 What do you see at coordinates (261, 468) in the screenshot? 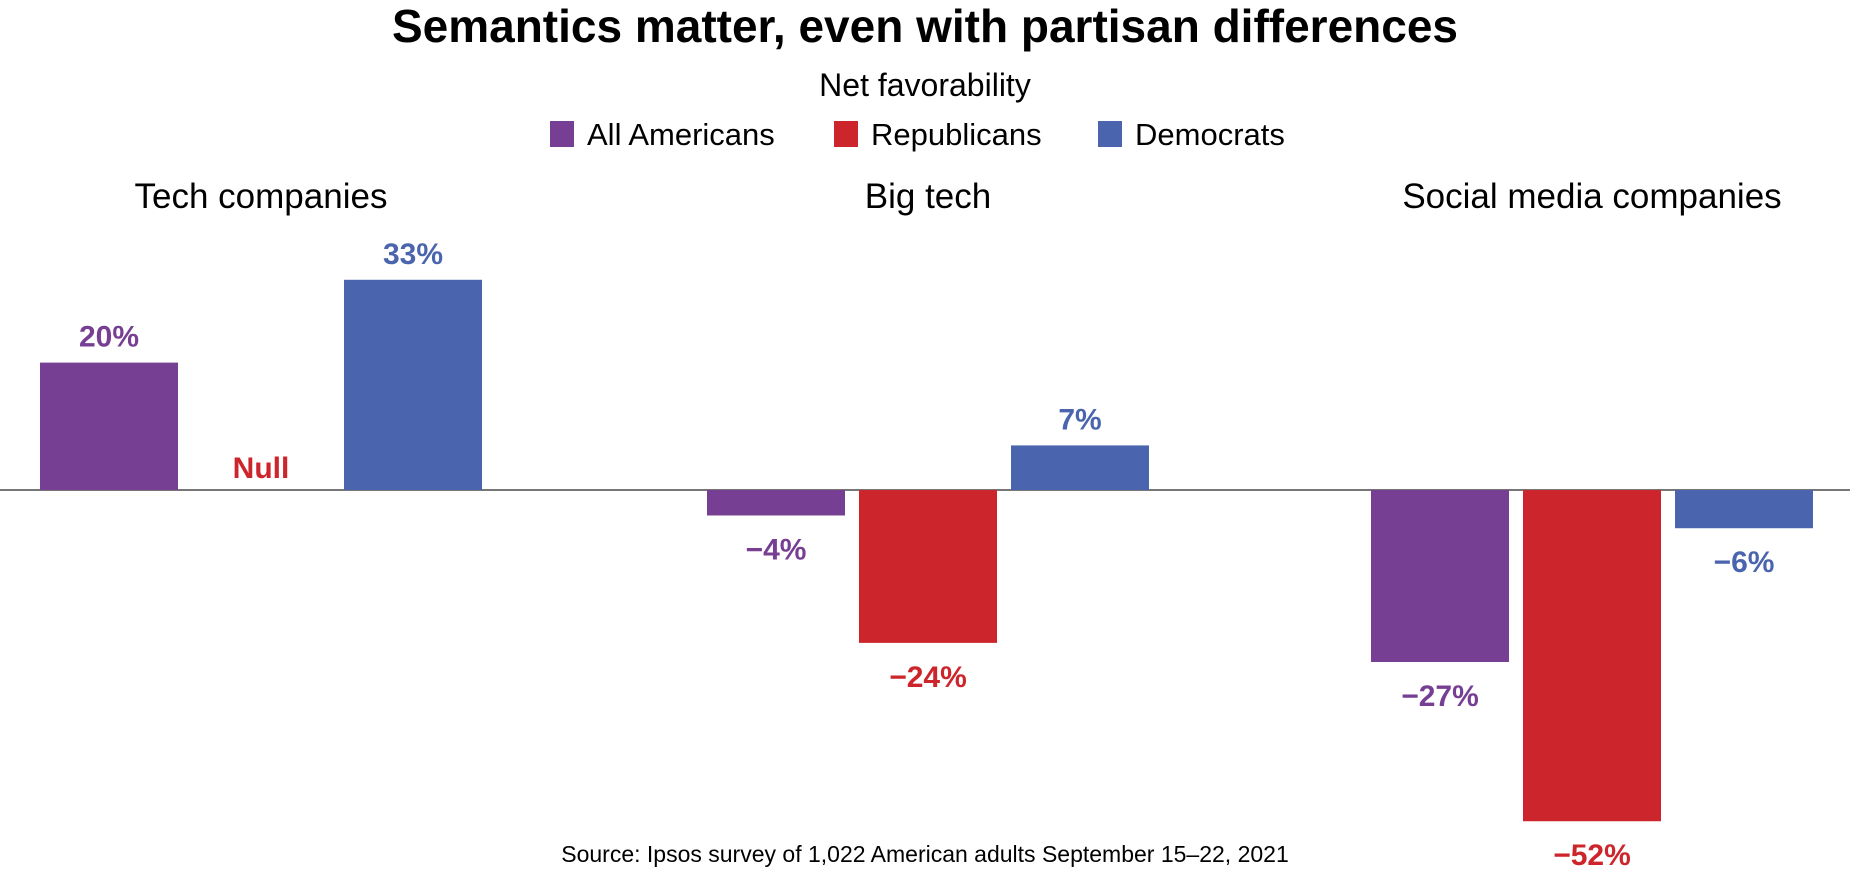
I see `data-label: Null` at bounding box center [261, 468].